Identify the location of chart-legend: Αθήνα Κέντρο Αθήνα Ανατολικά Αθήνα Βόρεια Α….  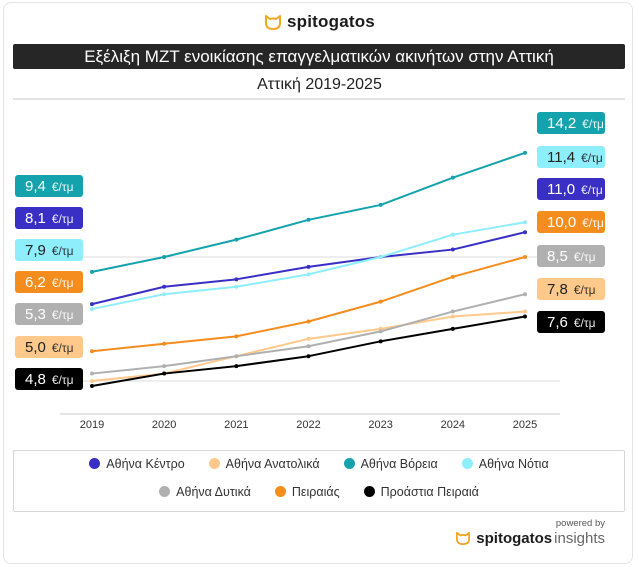
(319, 481).